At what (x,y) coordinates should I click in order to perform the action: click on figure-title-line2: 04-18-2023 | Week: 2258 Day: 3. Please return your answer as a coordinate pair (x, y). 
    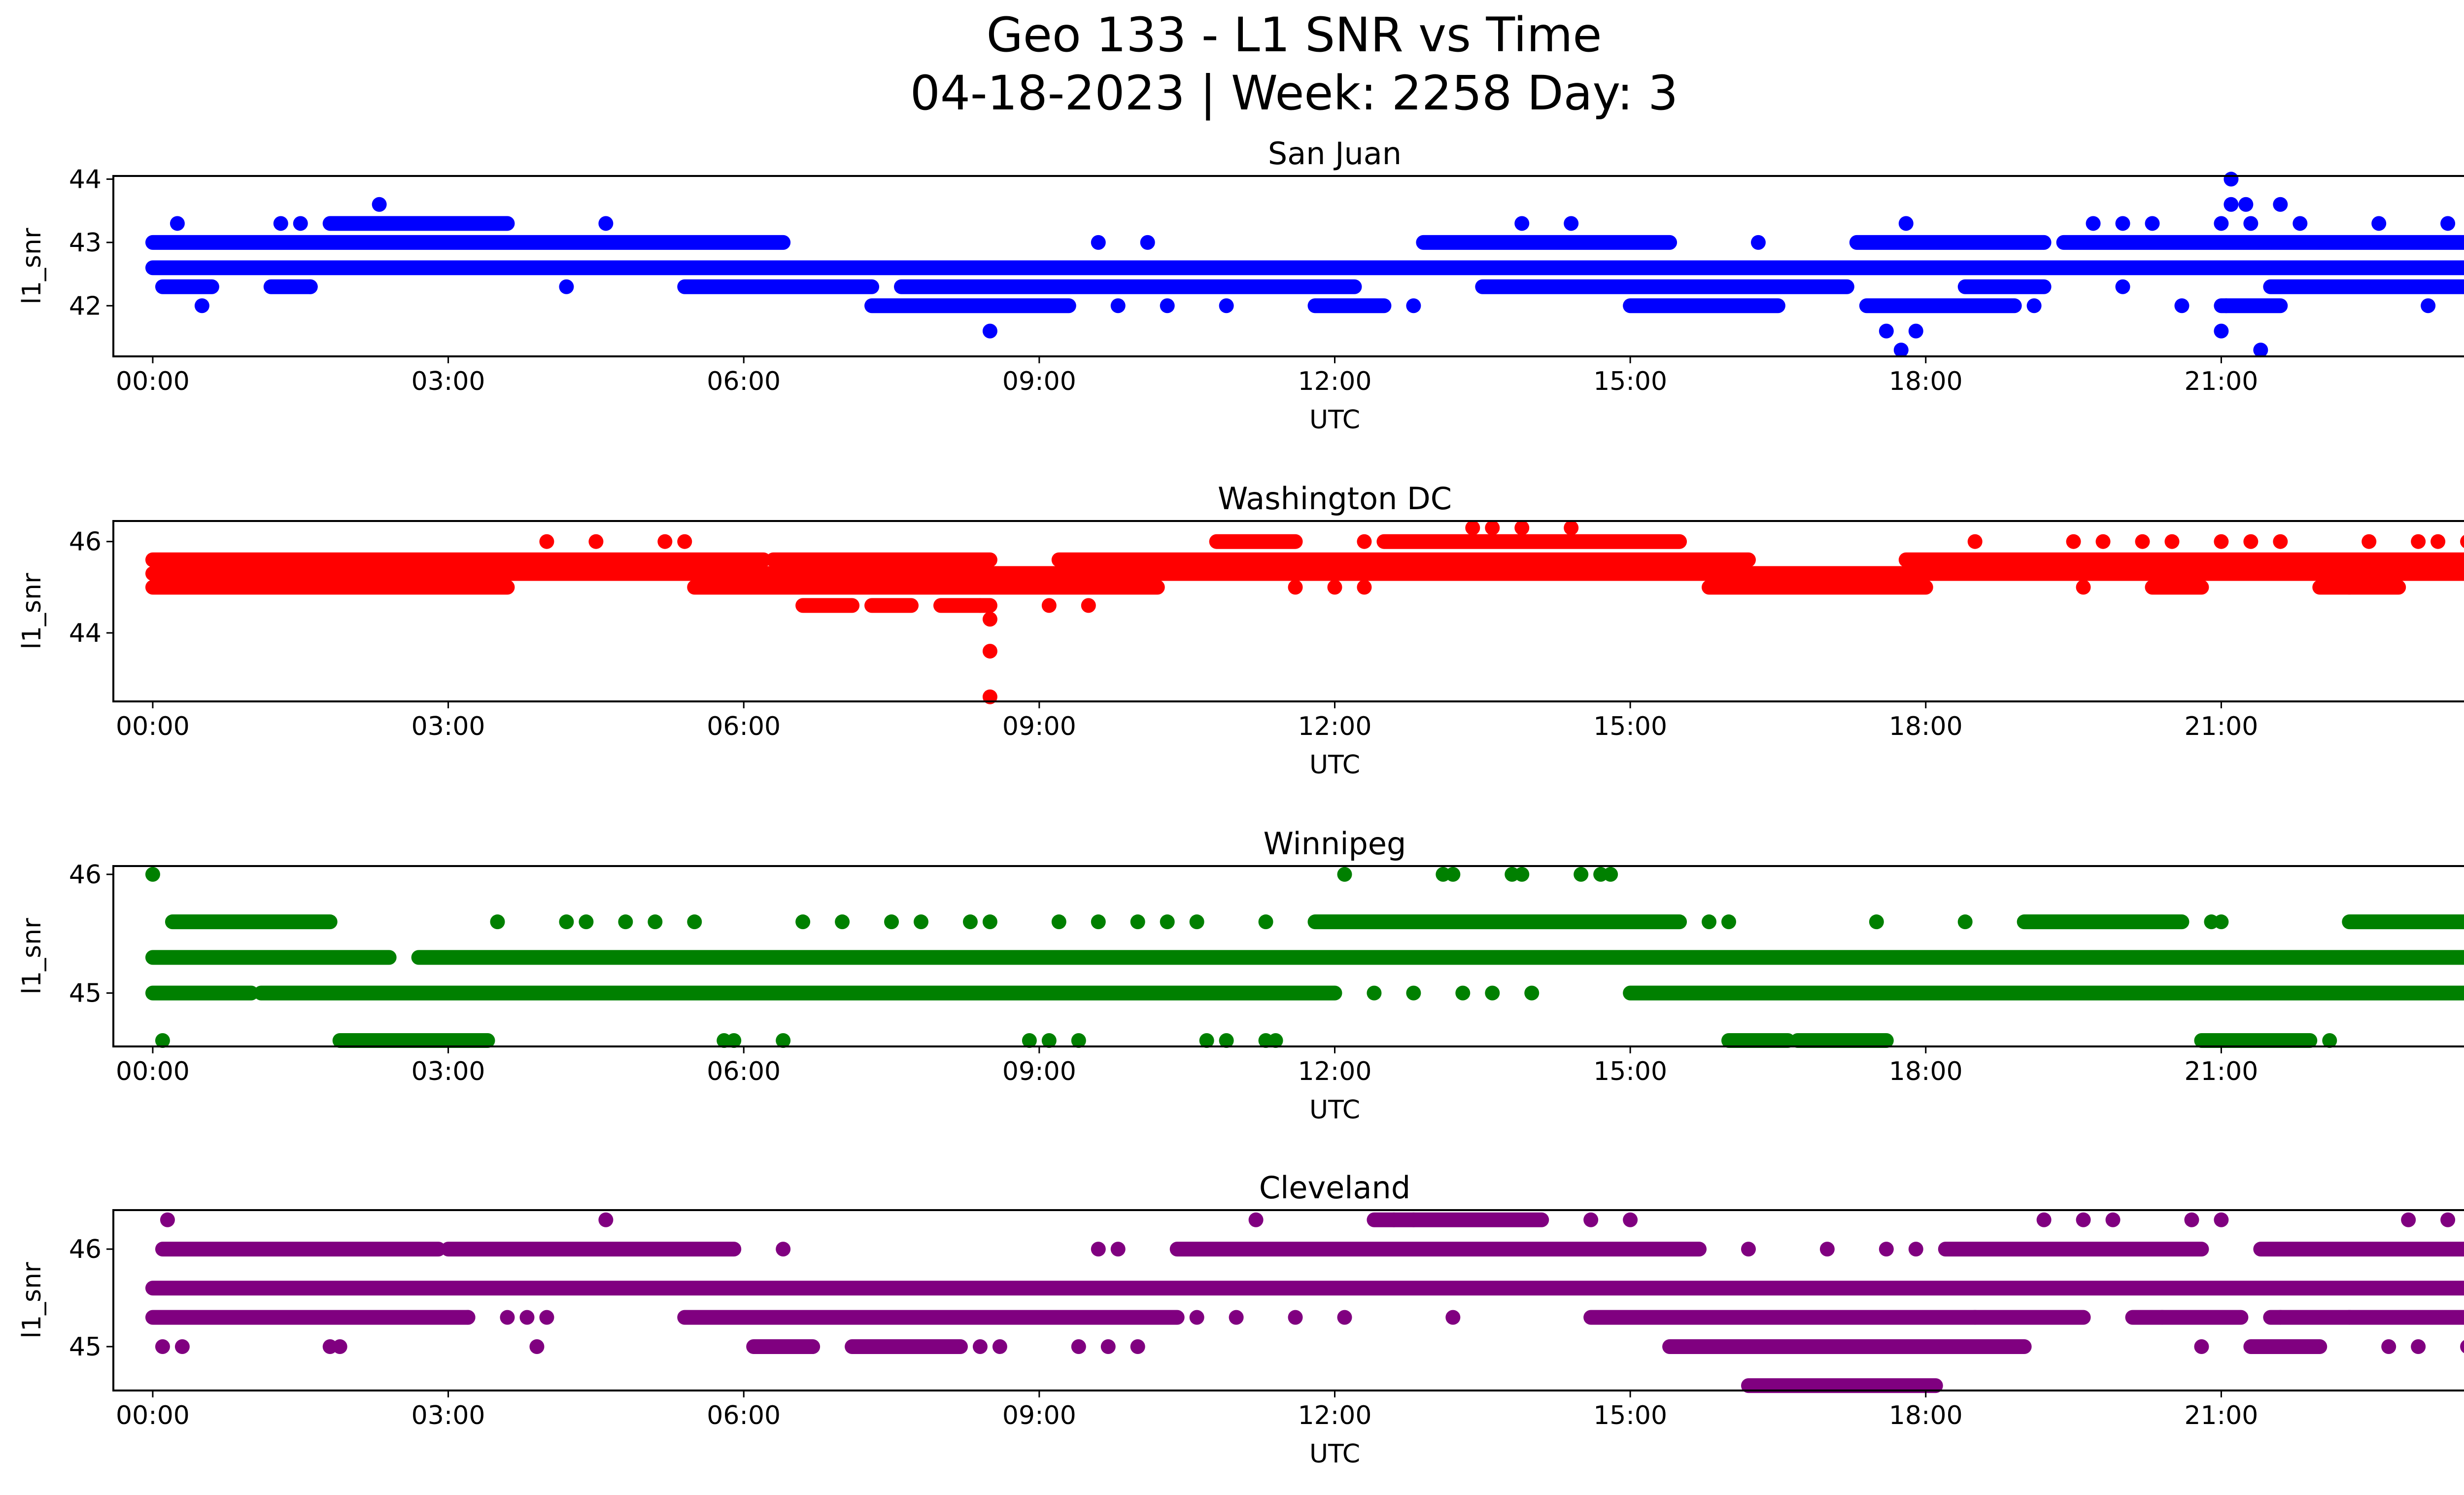
    Looking at the image, I should click on (1294, 93).